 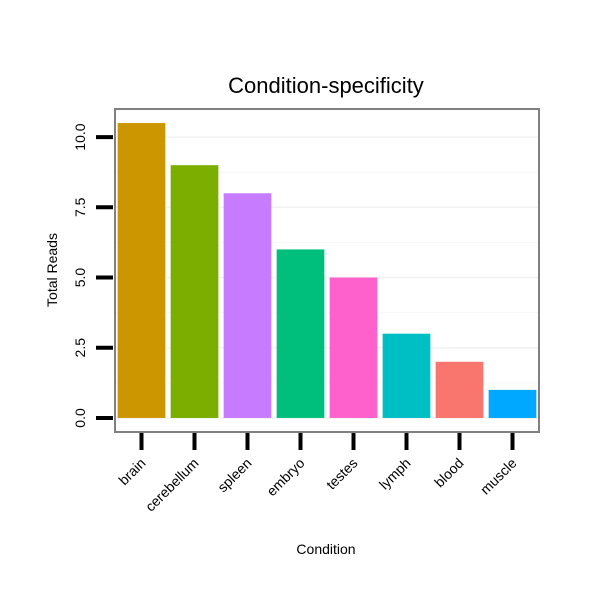 What do you see at coordinates (300, 333) in the screenshot?
I see `bar-embryo` at bounding box center [300, 333].